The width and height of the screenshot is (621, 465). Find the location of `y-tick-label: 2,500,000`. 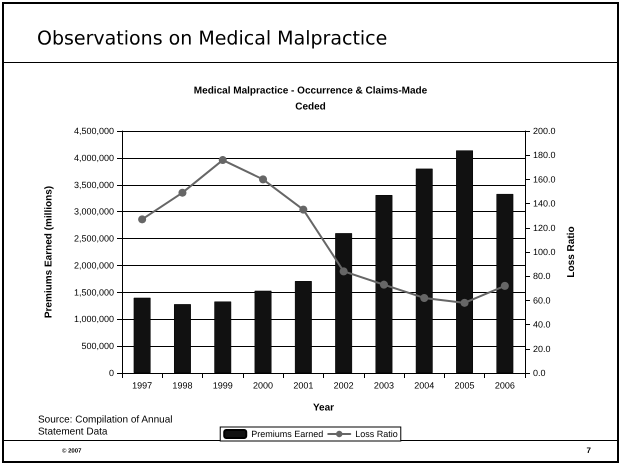

y-tick-label: 2,500,000 is located at coordinates (94, 239).